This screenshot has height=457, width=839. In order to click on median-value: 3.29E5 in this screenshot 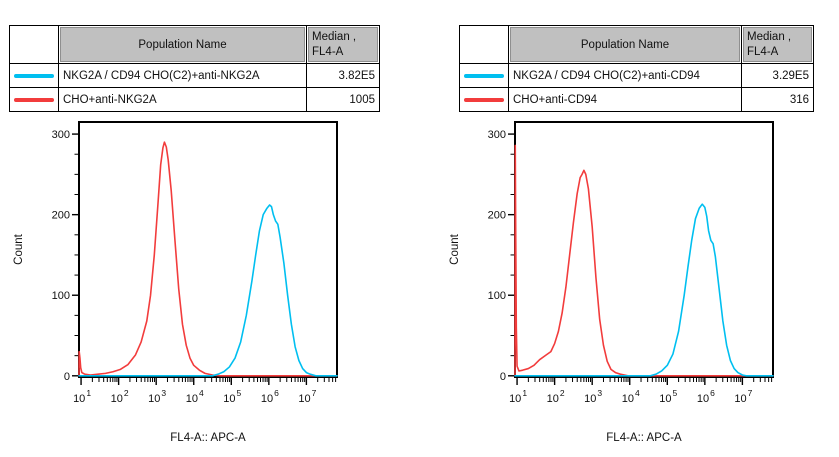, I will do `click(777, 75)`.